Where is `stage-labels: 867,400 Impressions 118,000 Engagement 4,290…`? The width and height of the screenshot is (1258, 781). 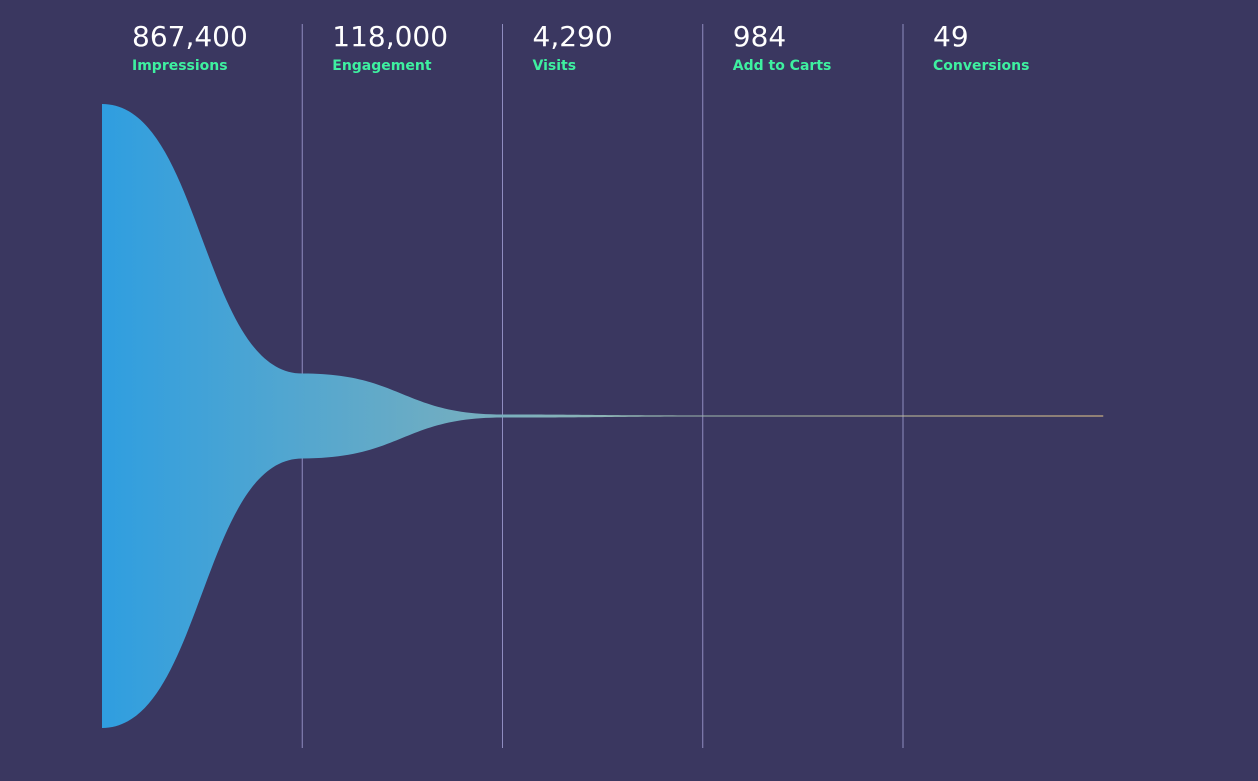 stage-labels: 867,400 Impressions 118,000 Engagement 4,290… is located at coordinates (580, 47).